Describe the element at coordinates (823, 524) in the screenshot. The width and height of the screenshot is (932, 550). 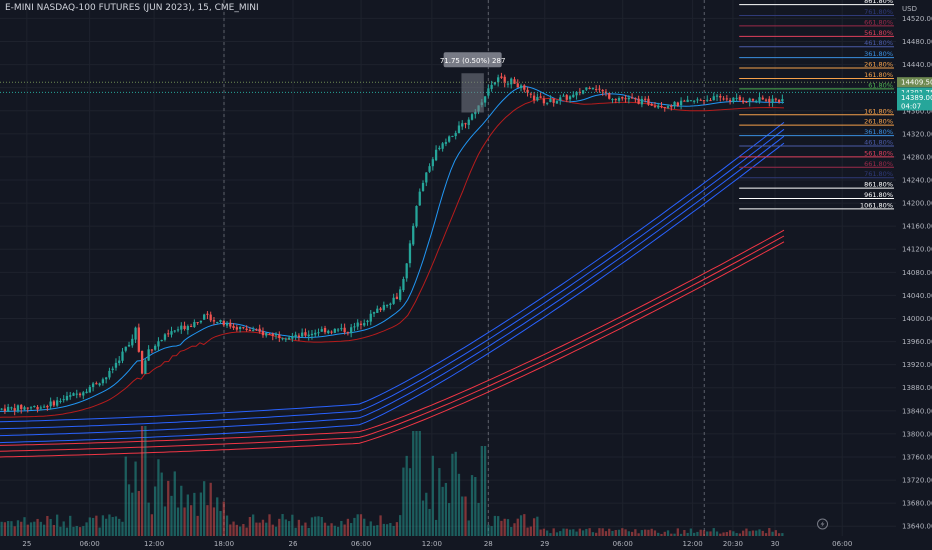
I see `lightning-icon` at that location.